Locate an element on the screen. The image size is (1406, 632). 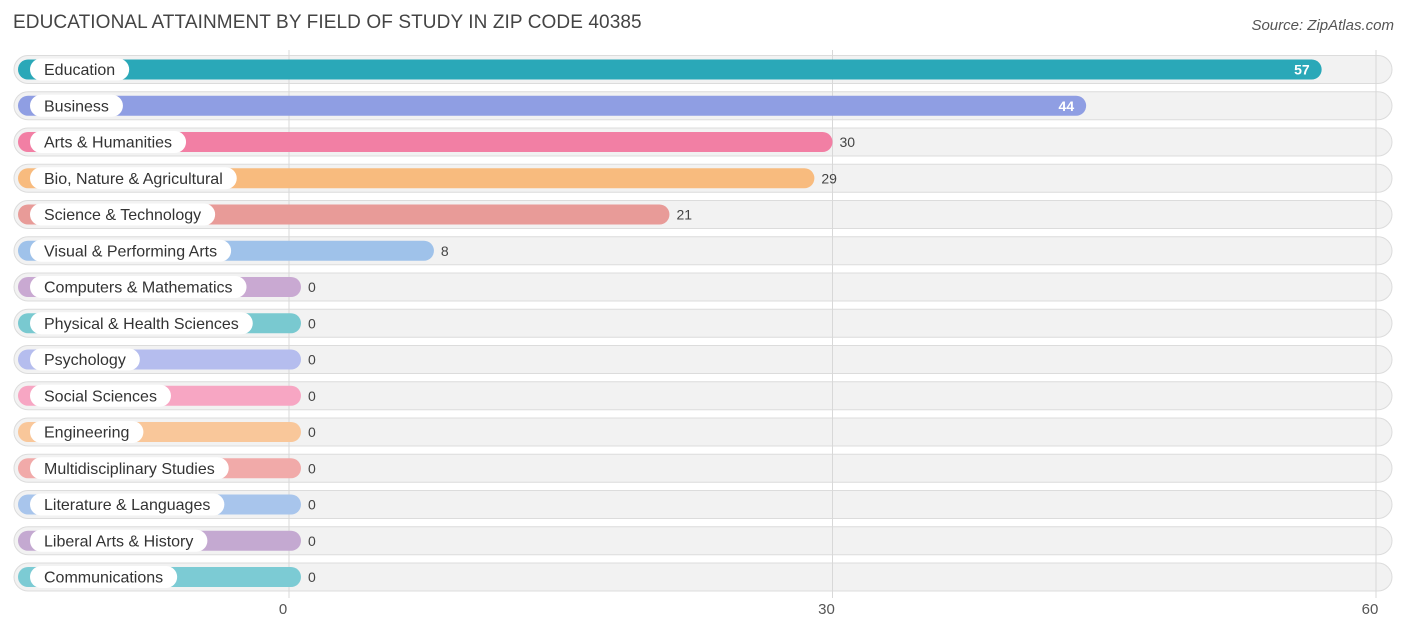
value-label-science-and-technology: 21 is located at coordinates (684, 215).